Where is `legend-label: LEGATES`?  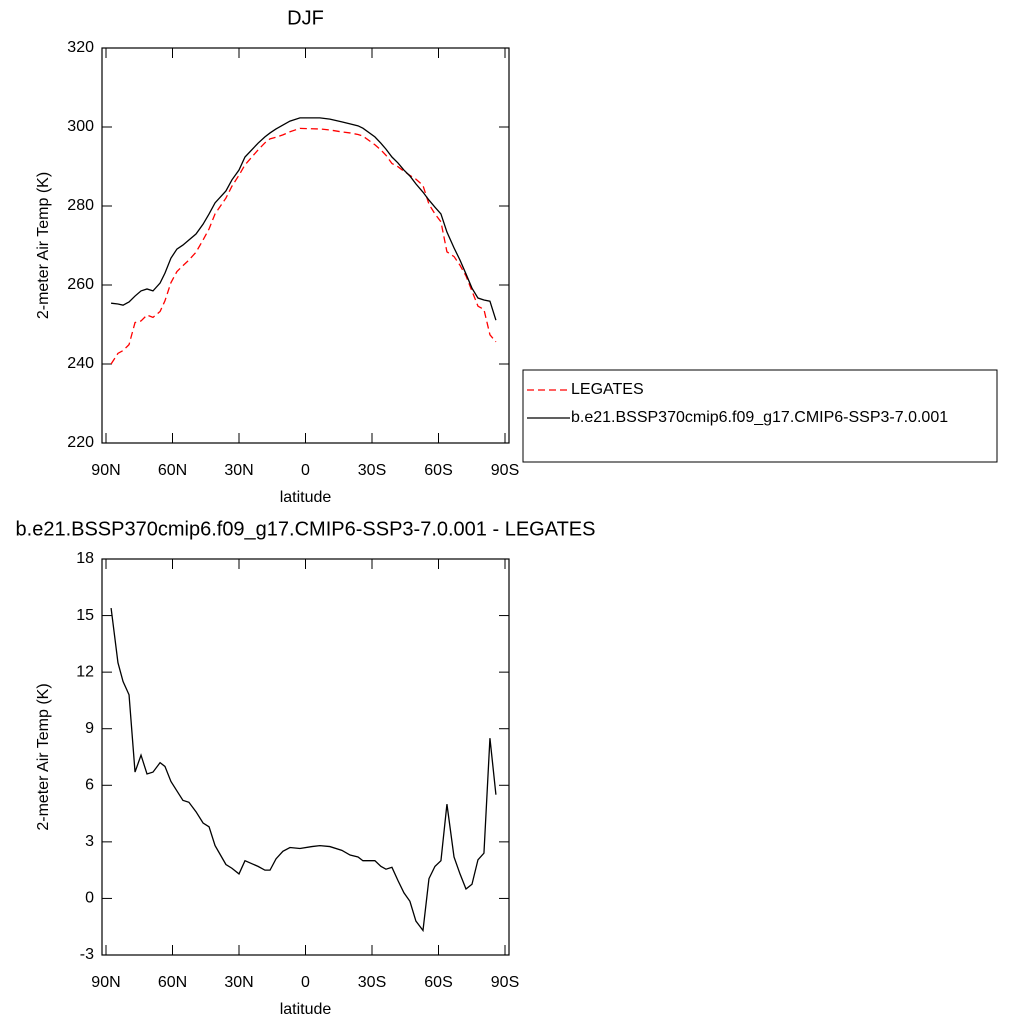 legend-label: LEGATES is located at coordinates (607, 389).